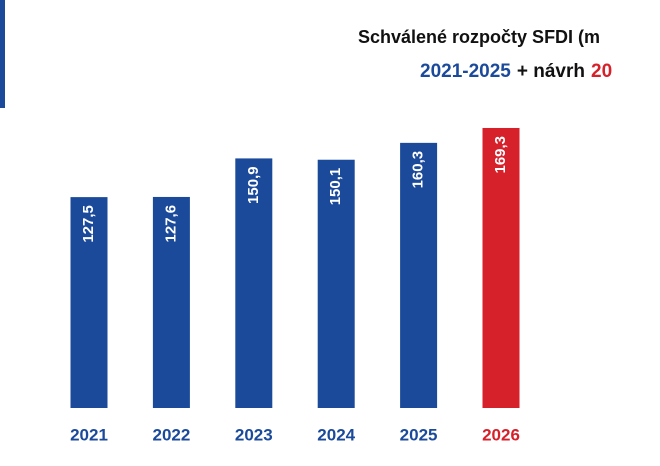  What do you see at coordinates (253, 185) in the screenshot?
I see `value-label: 150,9` at bounding box center [253, 185].